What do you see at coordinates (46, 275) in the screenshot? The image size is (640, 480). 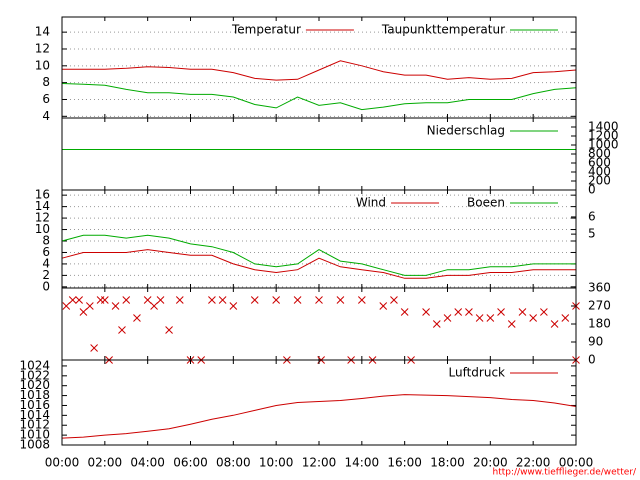 I see `y-tick-label: 2` at bounding box center [46, 275].